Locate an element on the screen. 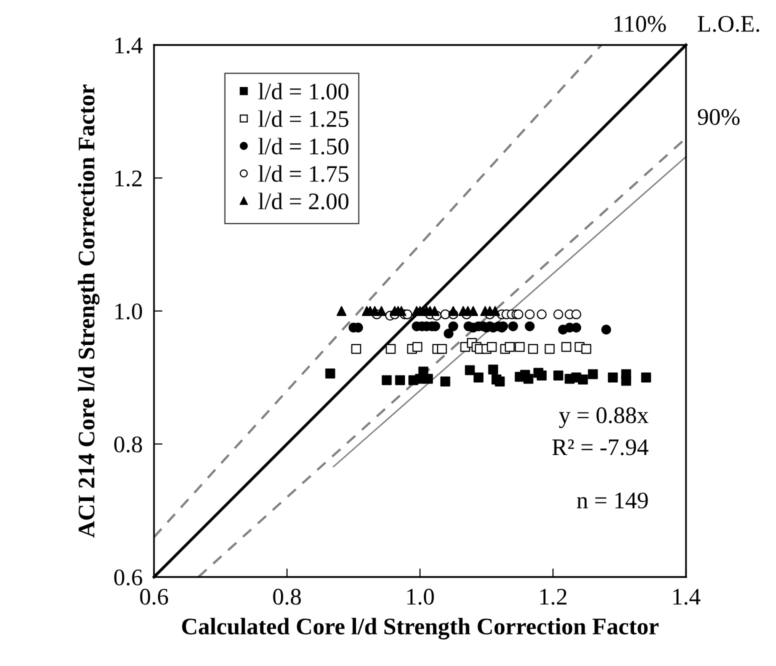 The image size is (776, 666). y-tick-label: 0.8 is located at coordinates (128, 444).